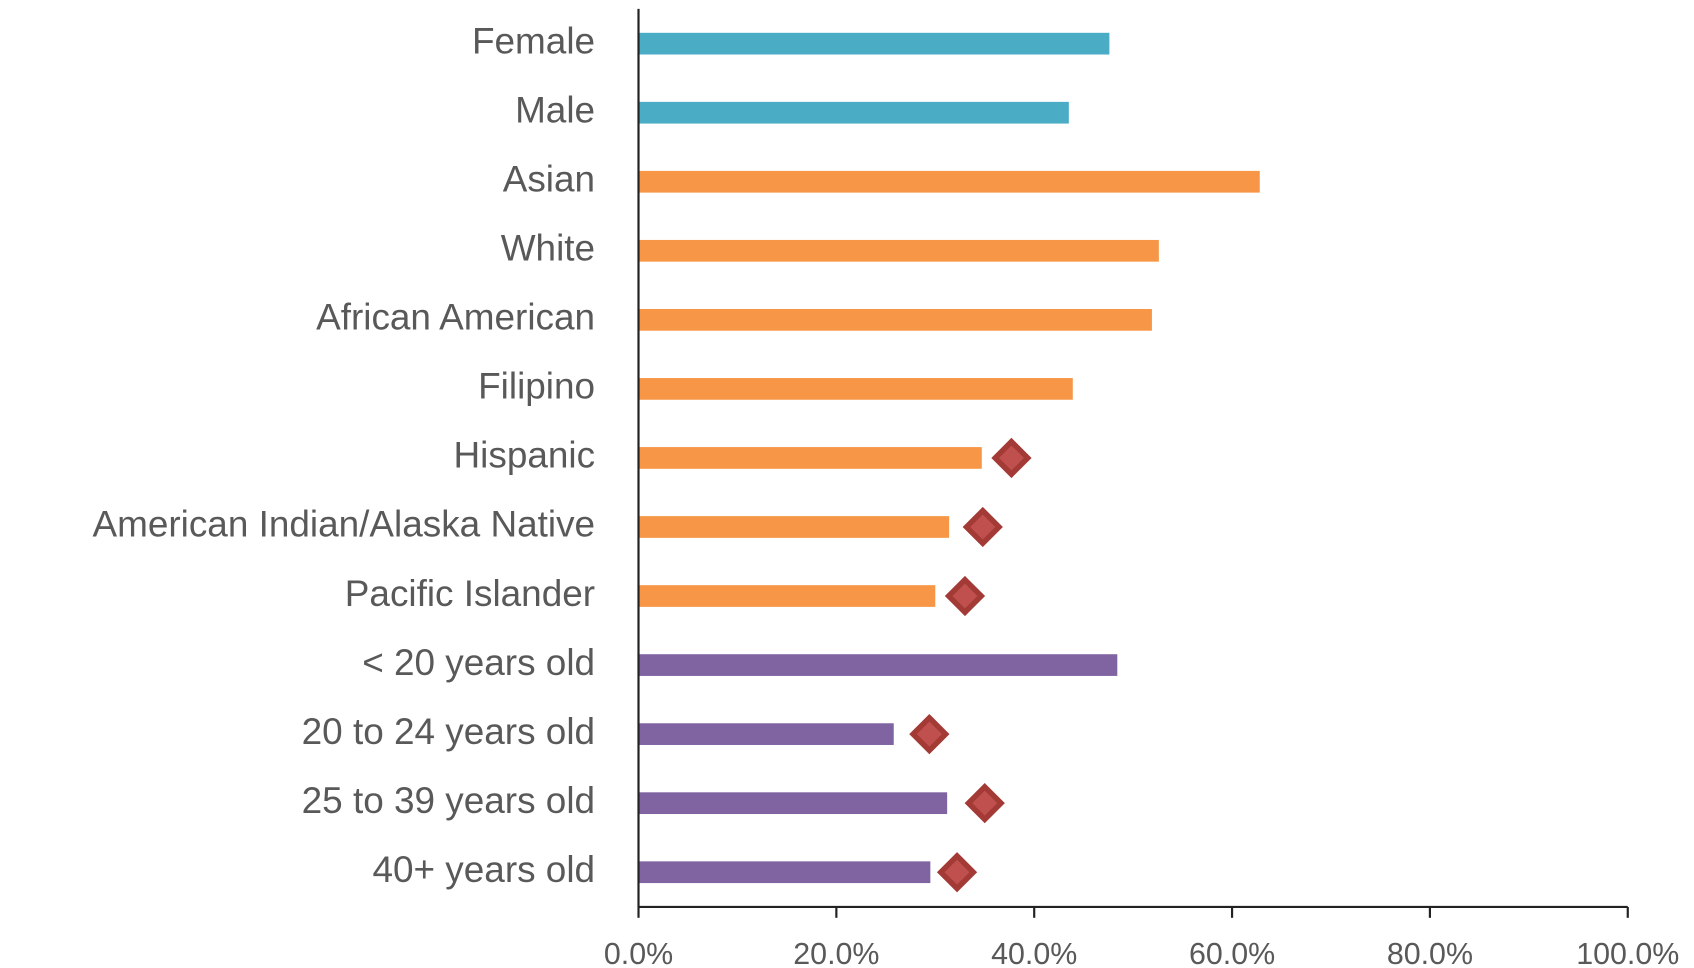  What do you see at coordinates (525, 455) in the screenshot?
I see `y-tick-label: Hispanic` at bounding box center [525, 455].